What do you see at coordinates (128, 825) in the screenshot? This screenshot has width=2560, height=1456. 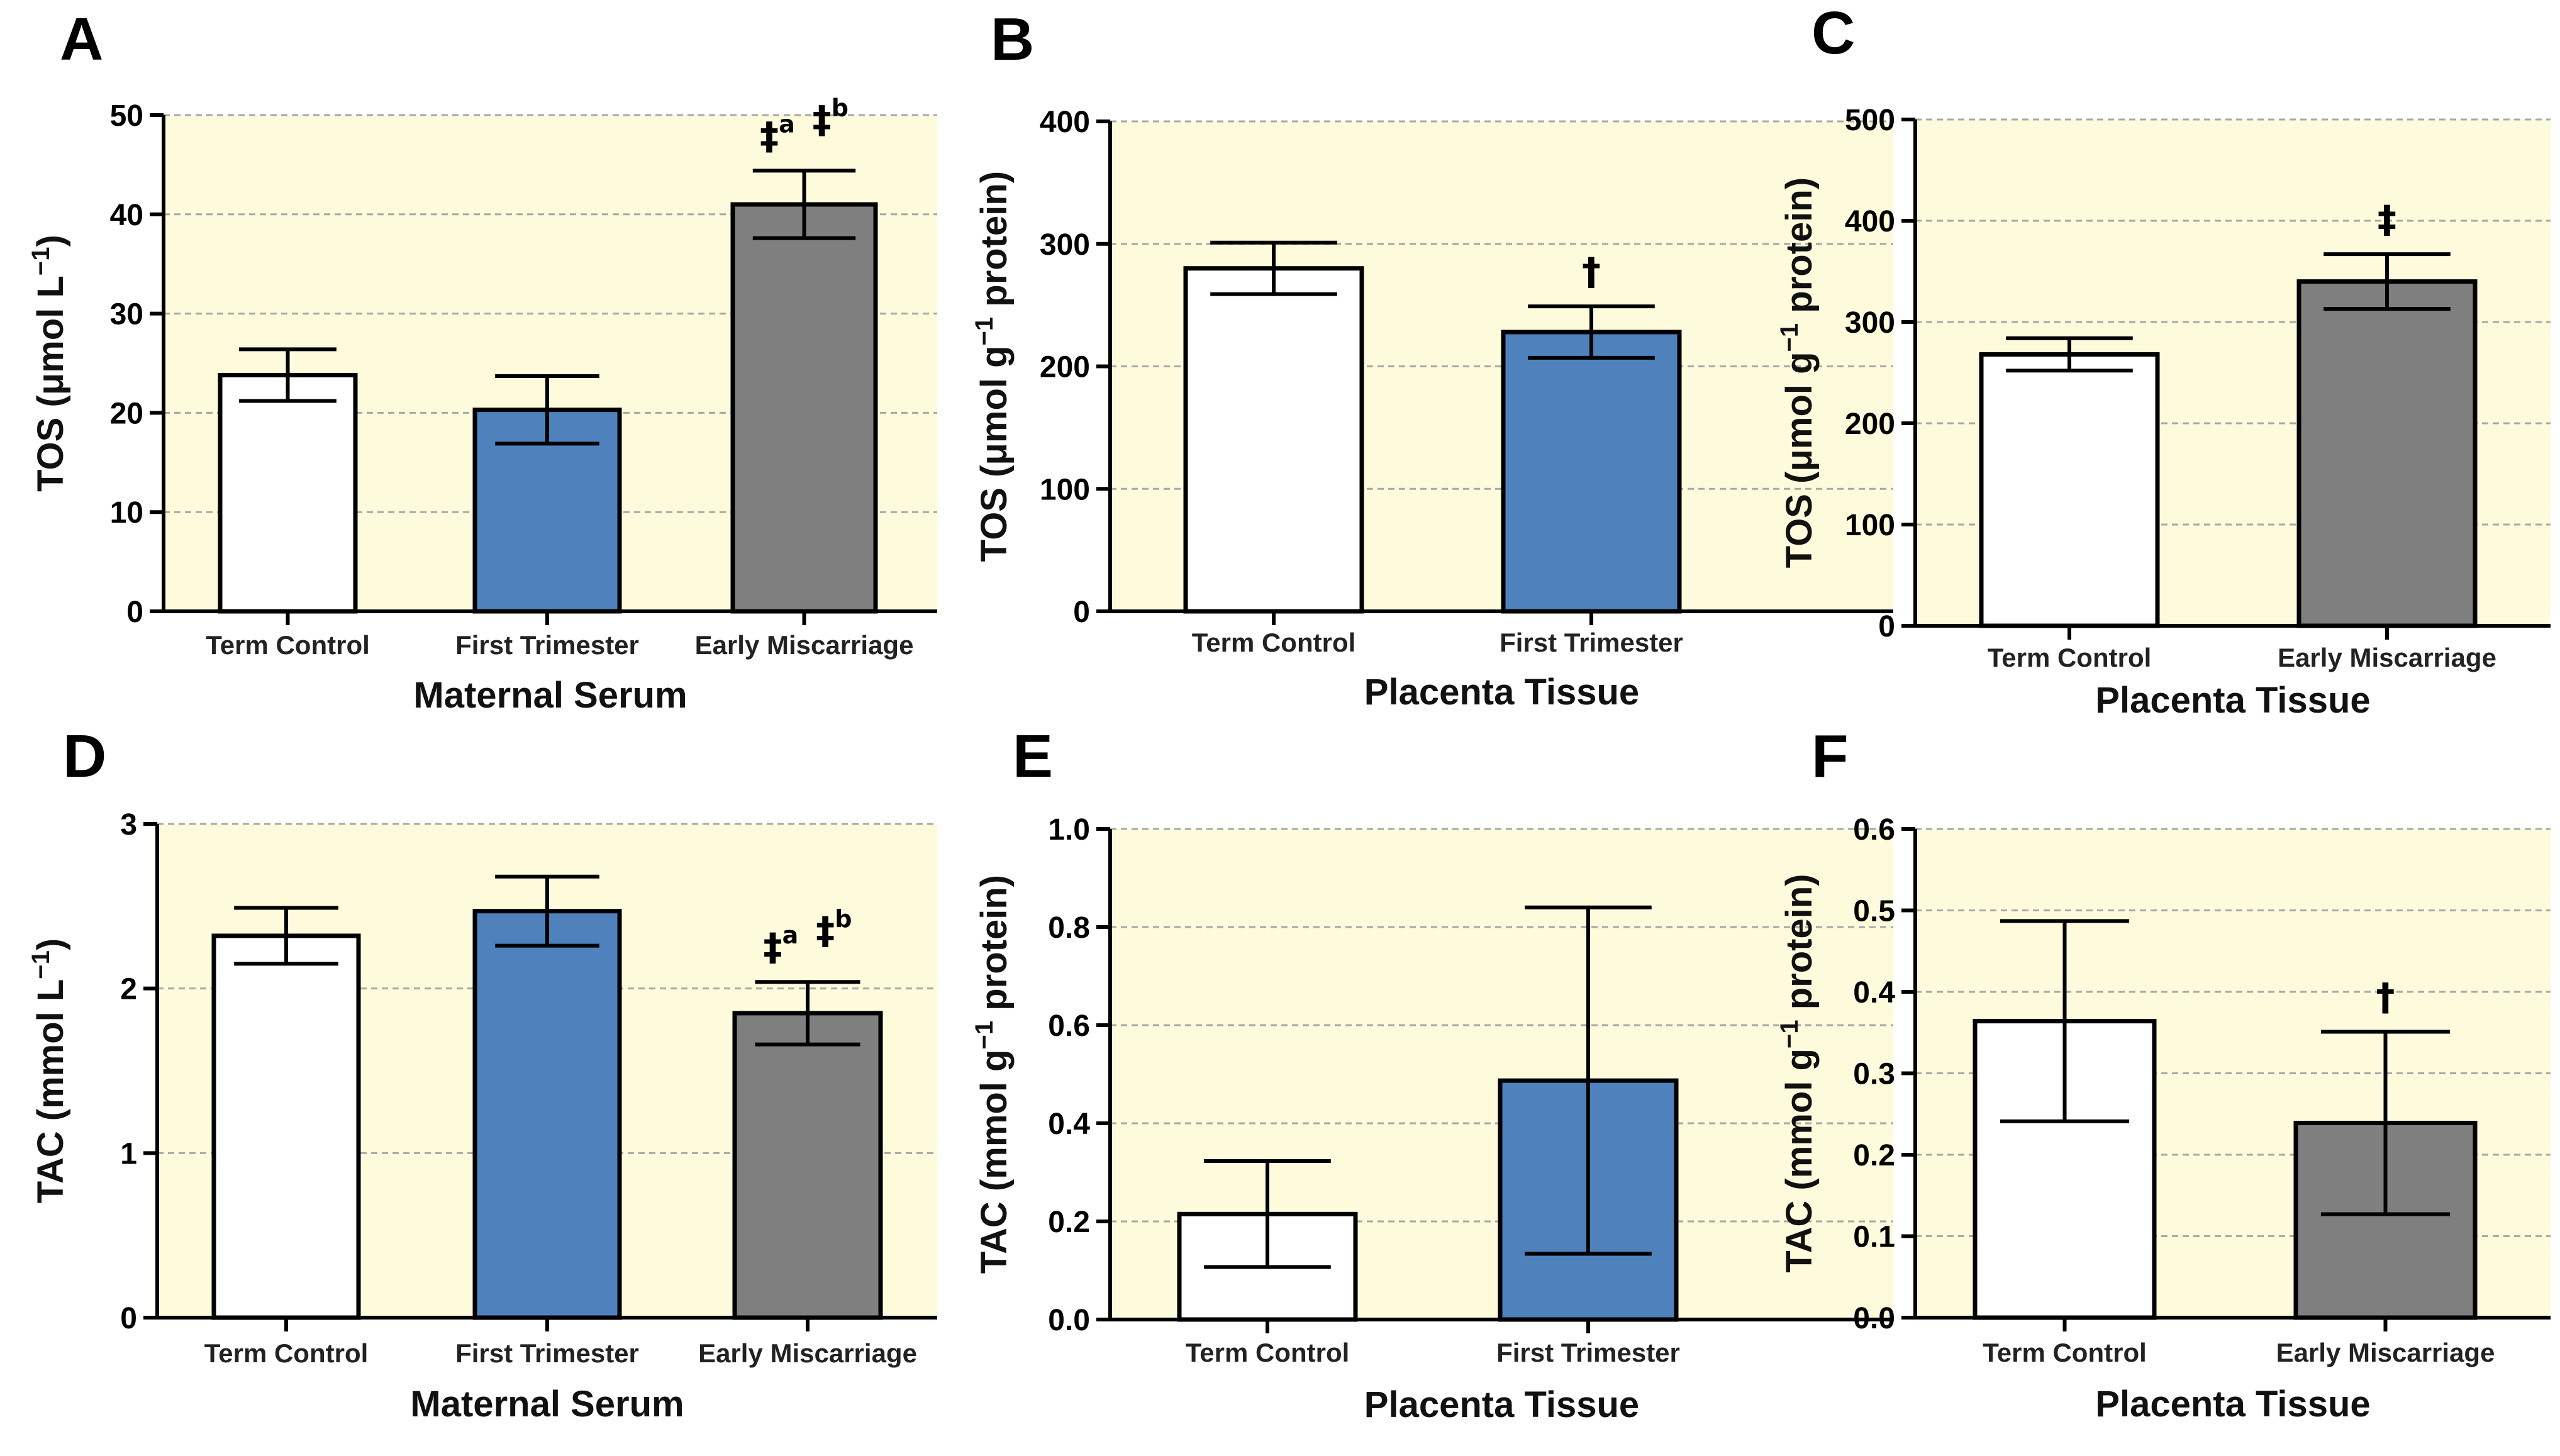 I see `y-tick-label: 3` at bounding box center [128, 825].